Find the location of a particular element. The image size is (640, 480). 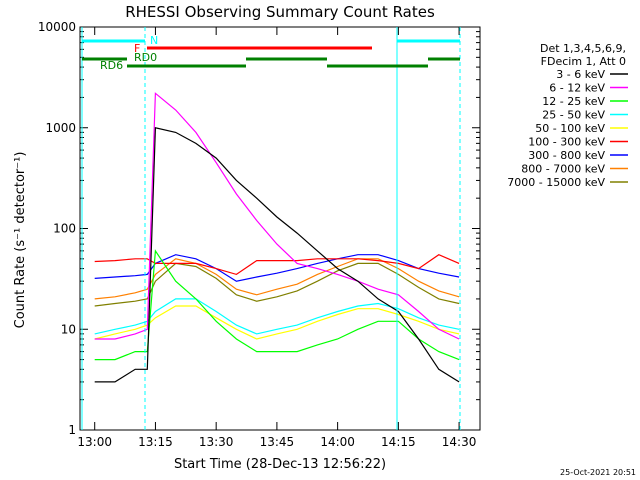

series-line is located at coordinates (277, 265).